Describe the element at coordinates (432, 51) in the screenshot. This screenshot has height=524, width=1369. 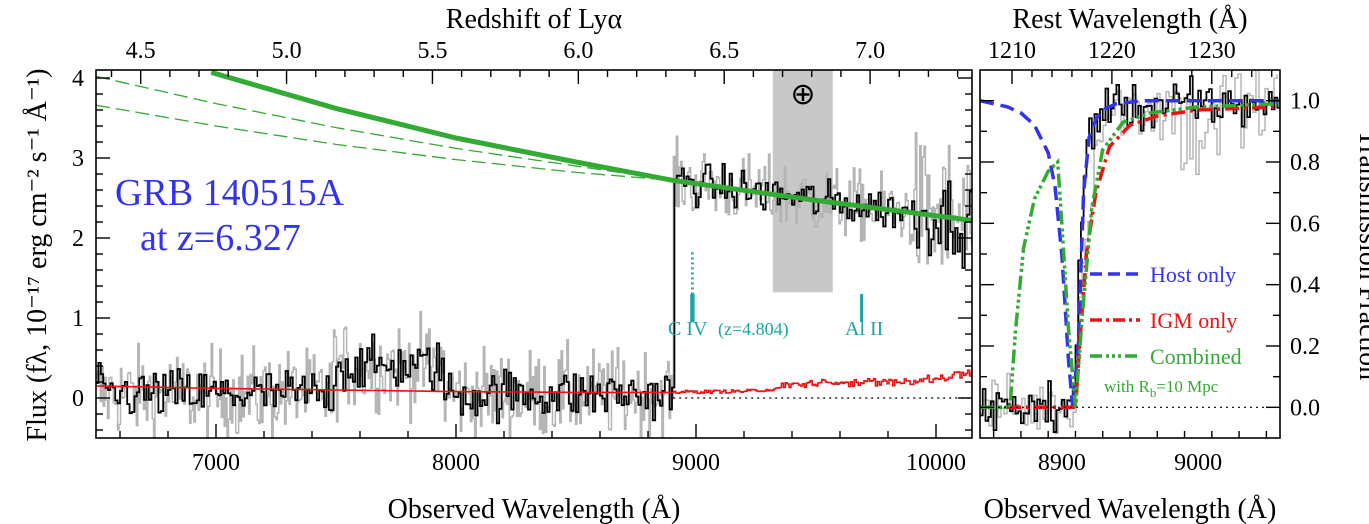
I see `main-top-tick-label: 5.5` at that location.